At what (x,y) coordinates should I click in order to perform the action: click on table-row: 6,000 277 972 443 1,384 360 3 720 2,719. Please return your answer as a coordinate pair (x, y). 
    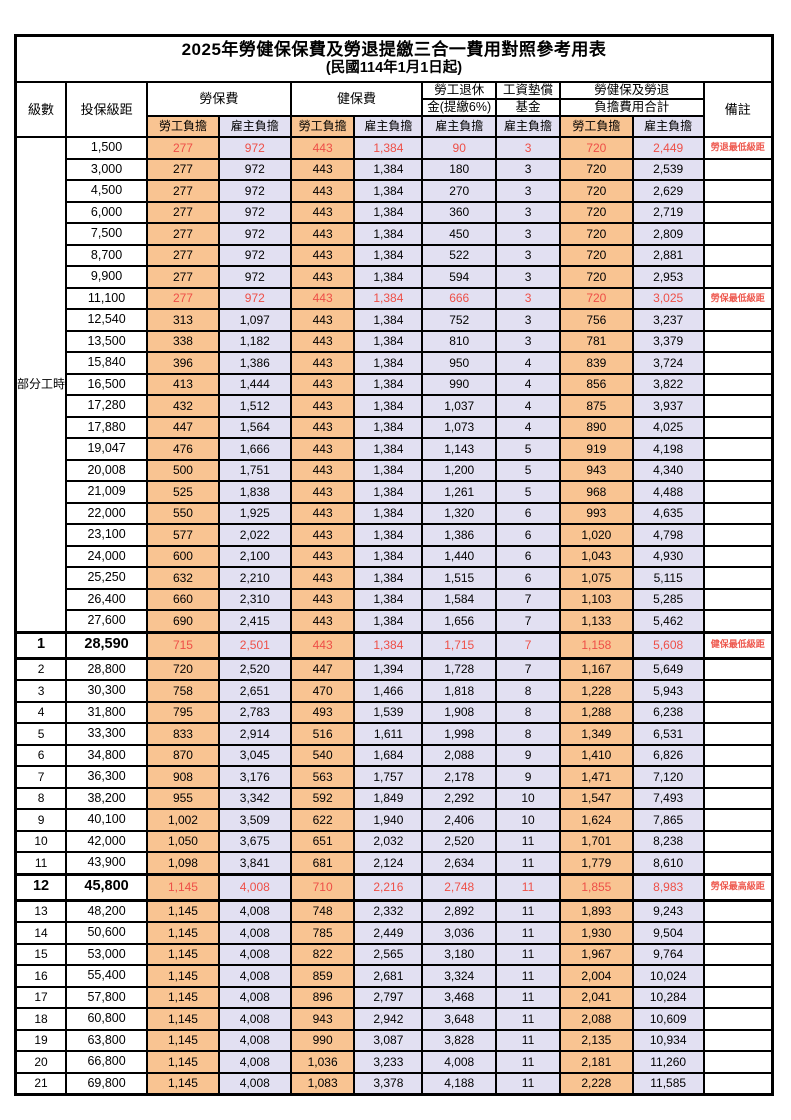
    Looking at the image, I should click on (395, 212).